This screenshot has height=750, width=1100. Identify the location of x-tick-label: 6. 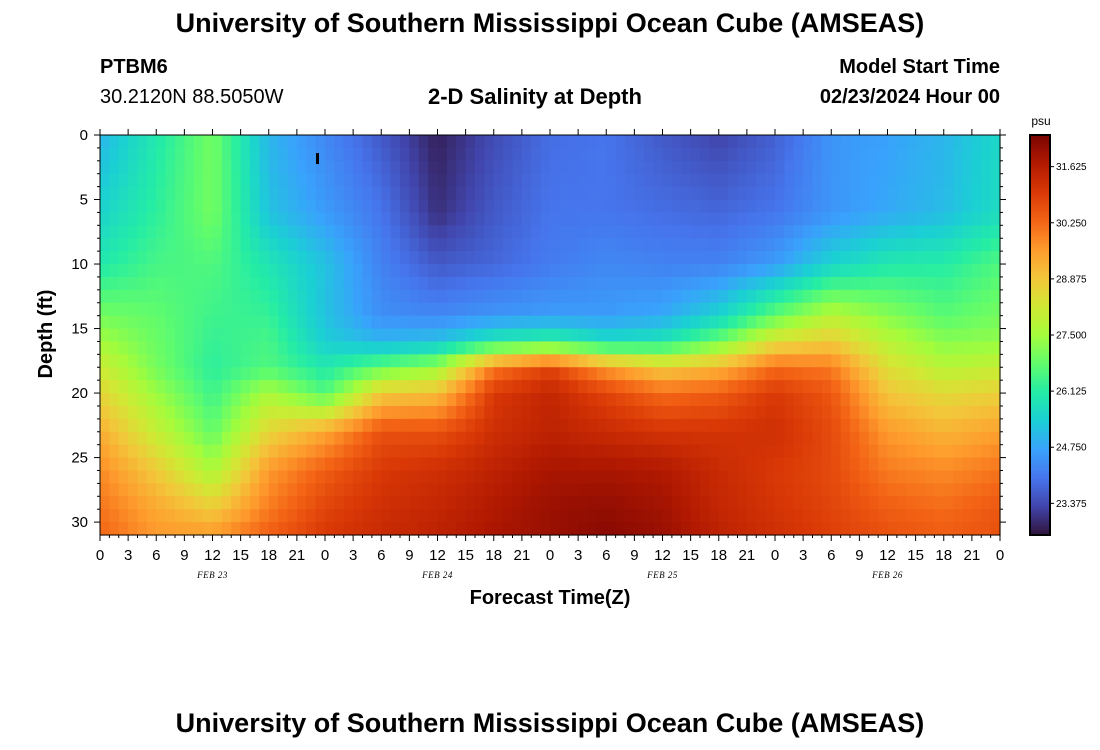
(381, 555).